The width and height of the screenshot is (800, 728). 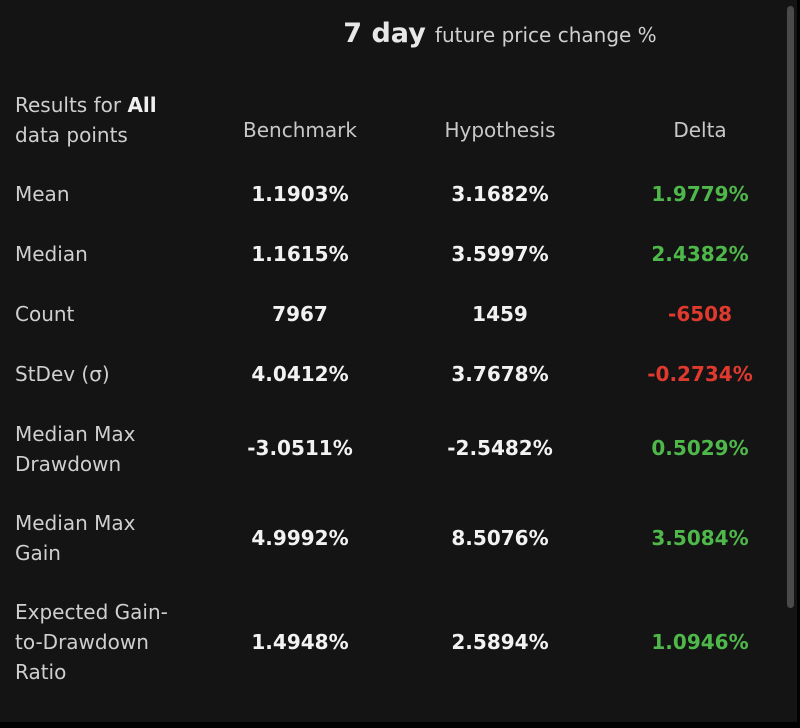 What do you see at coordinates (700, 194) in the screenshot?
I see `delta-value: 1.9779%` at bounding box center [700, 194].